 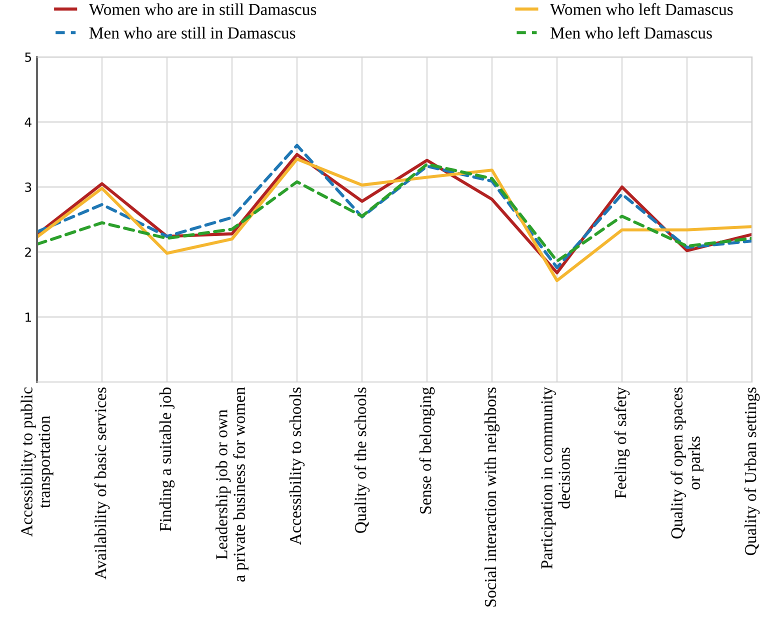 I want to click on x-tick-label: Availability of basic services, so click(x=102, y=483).